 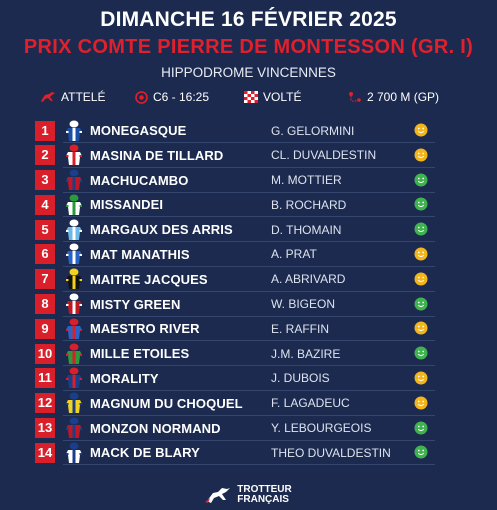 What do you see at coordinates (248, 47) in the screenshot?
I see `race-title: PRIX COMTE PIERRE DE MONTESSON (GR. I)` at bounding box center [248, 47].